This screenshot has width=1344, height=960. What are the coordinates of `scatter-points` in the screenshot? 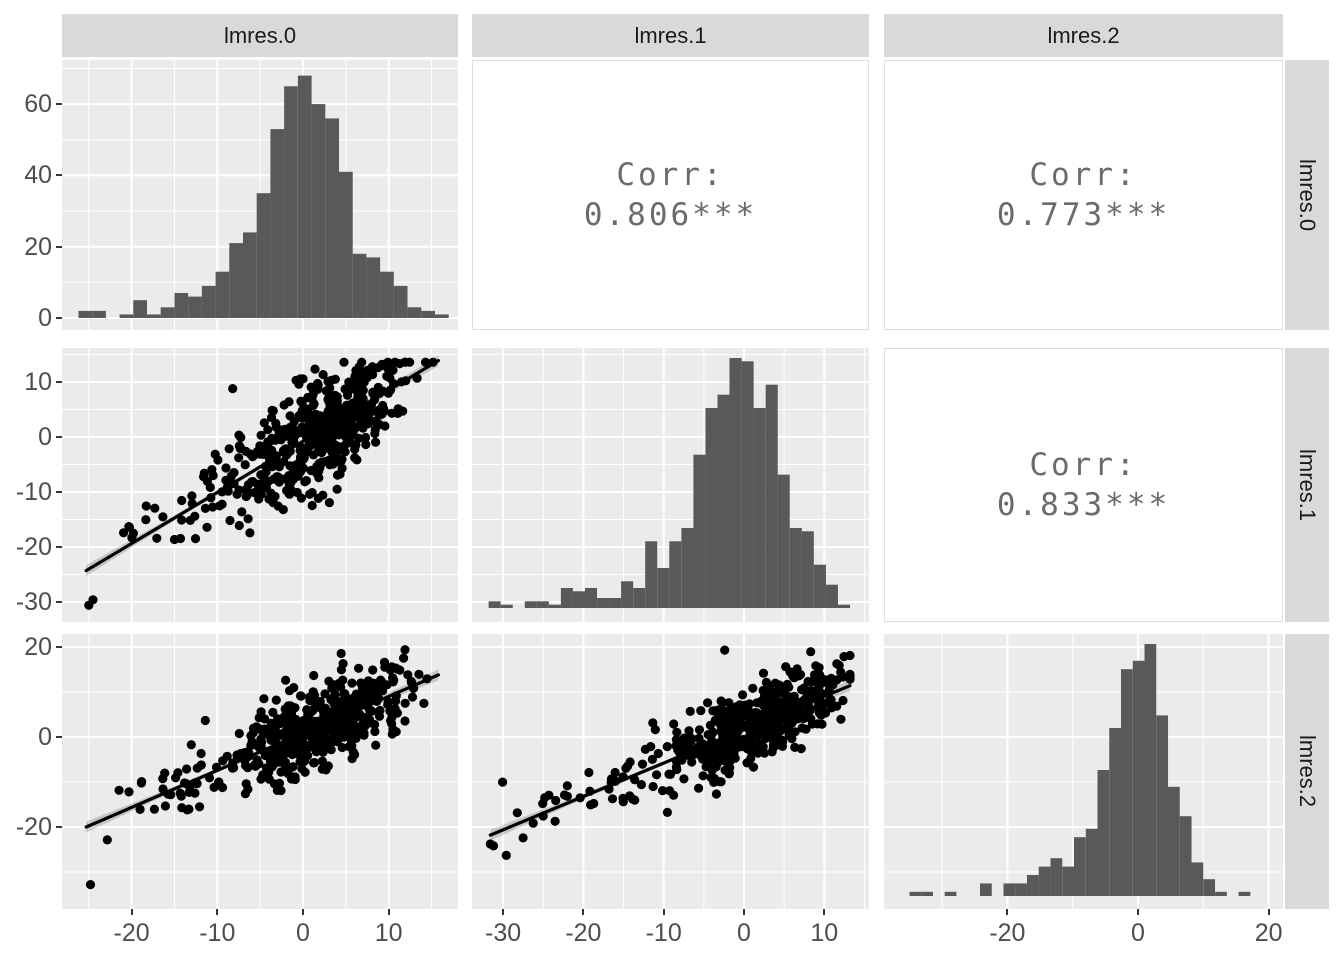 It's located at (670, 752).